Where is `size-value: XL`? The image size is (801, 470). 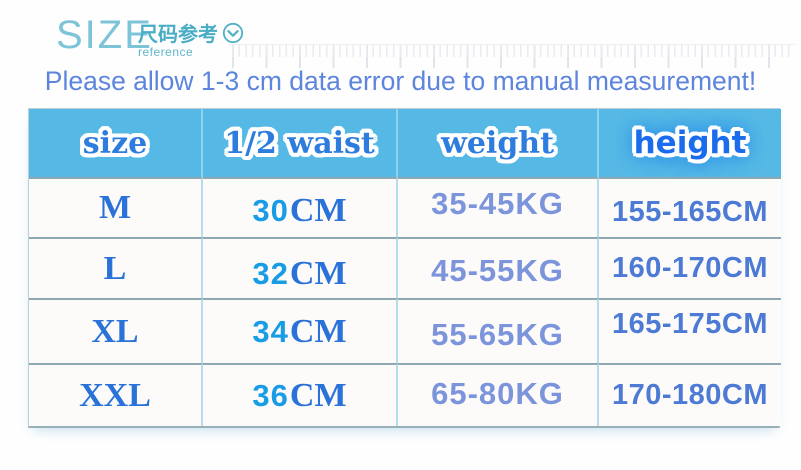 size-value: XL is located at coordinates (115, 331).